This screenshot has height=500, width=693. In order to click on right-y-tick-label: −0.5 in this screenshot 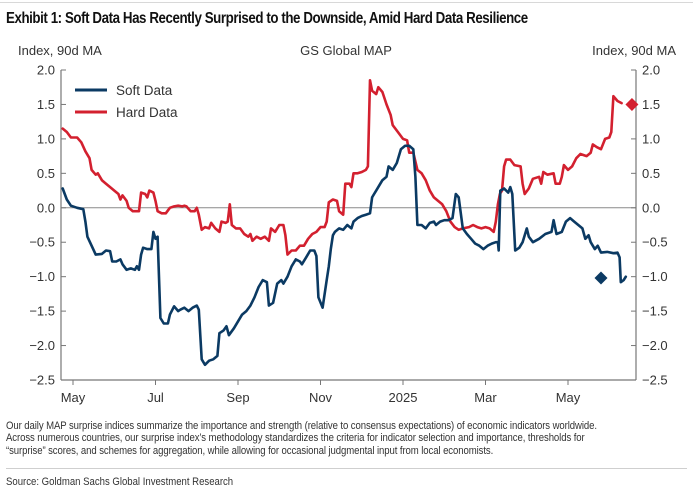, I will do `click(655, 242)`.